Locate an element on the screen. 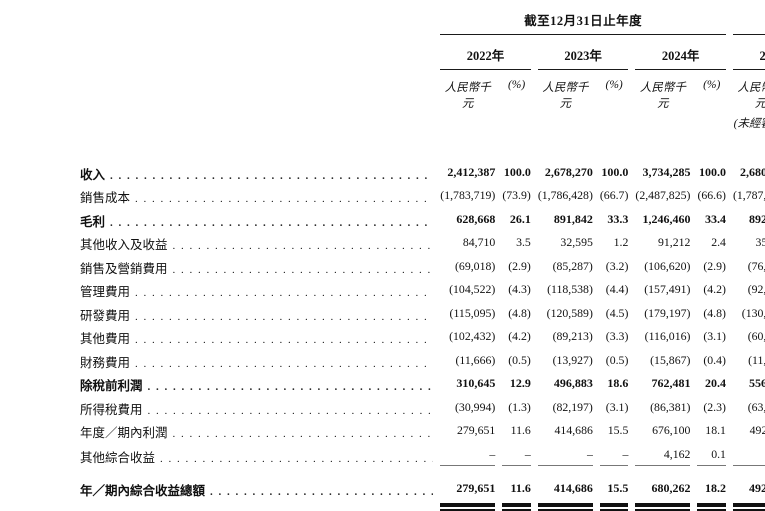 The width and height of the screenshot is (765, 511). row-label-text: 所得稅費用 is located at coordinates (111, 408).